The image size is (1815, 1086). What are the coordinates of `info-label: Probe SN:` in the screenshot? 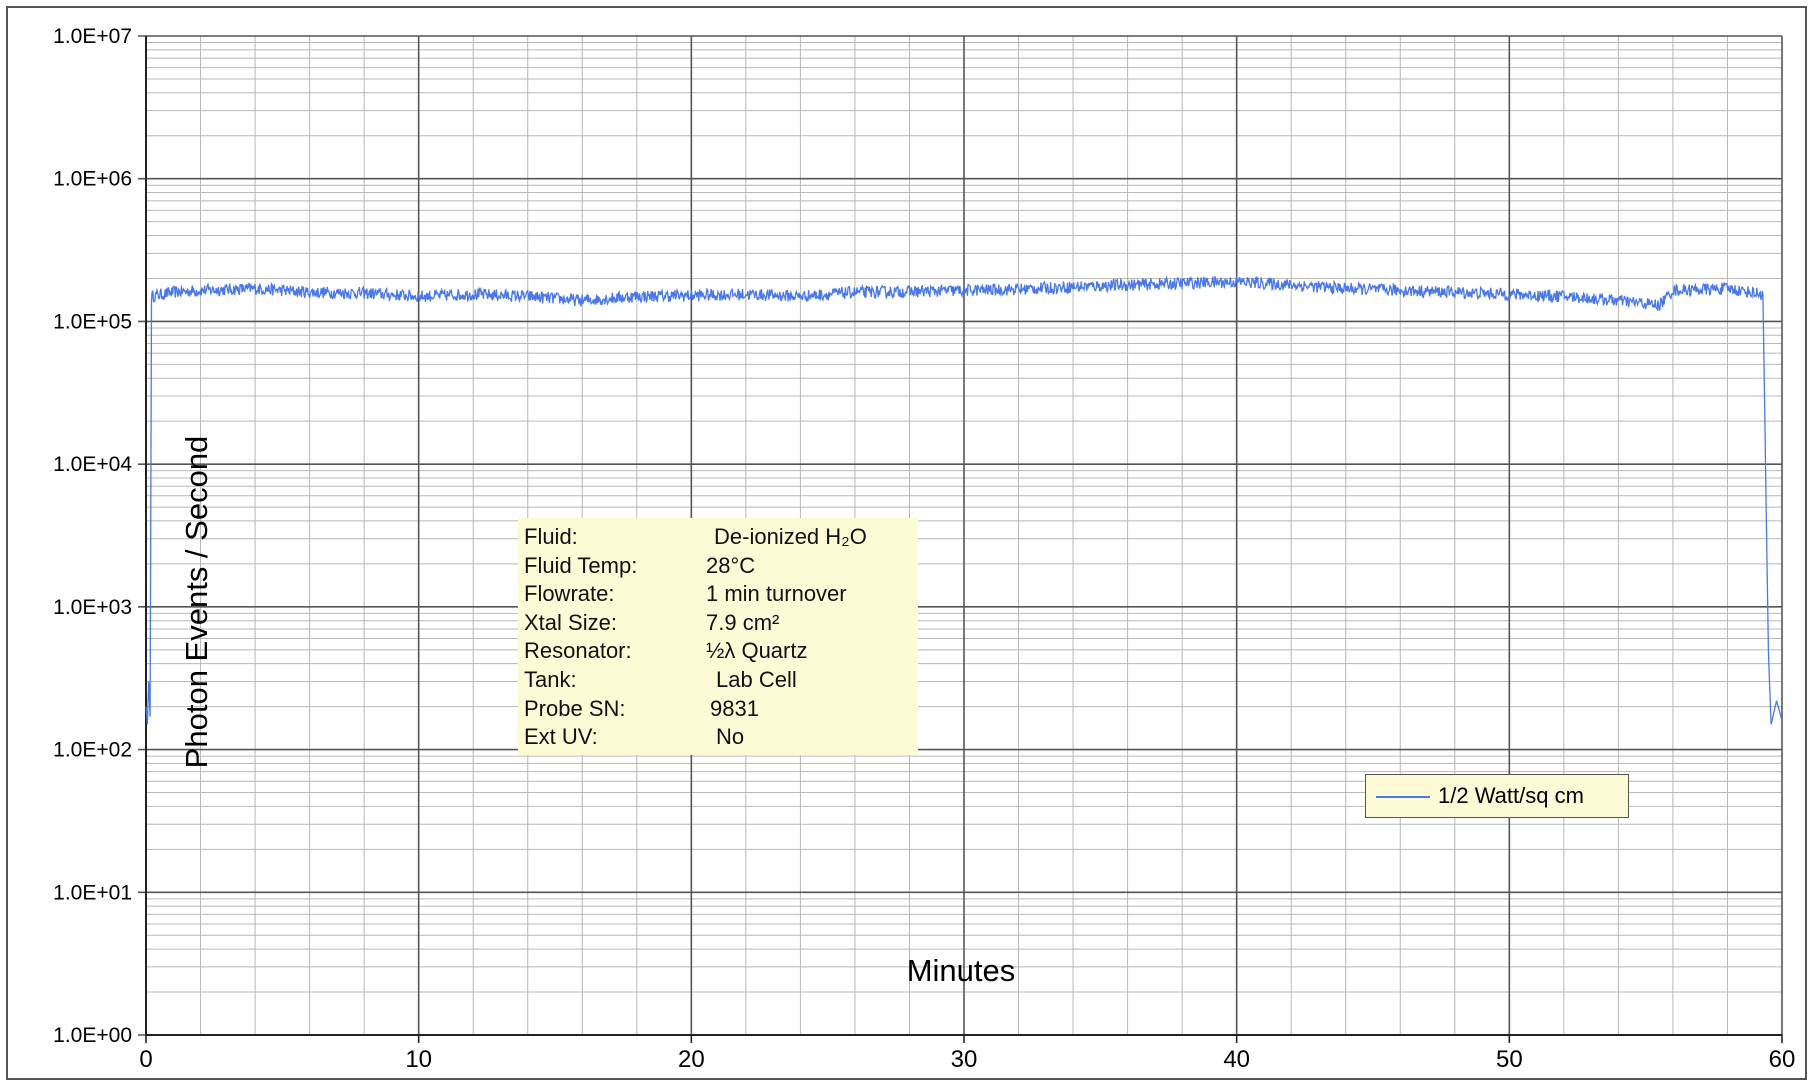 It's located at (575, 708).